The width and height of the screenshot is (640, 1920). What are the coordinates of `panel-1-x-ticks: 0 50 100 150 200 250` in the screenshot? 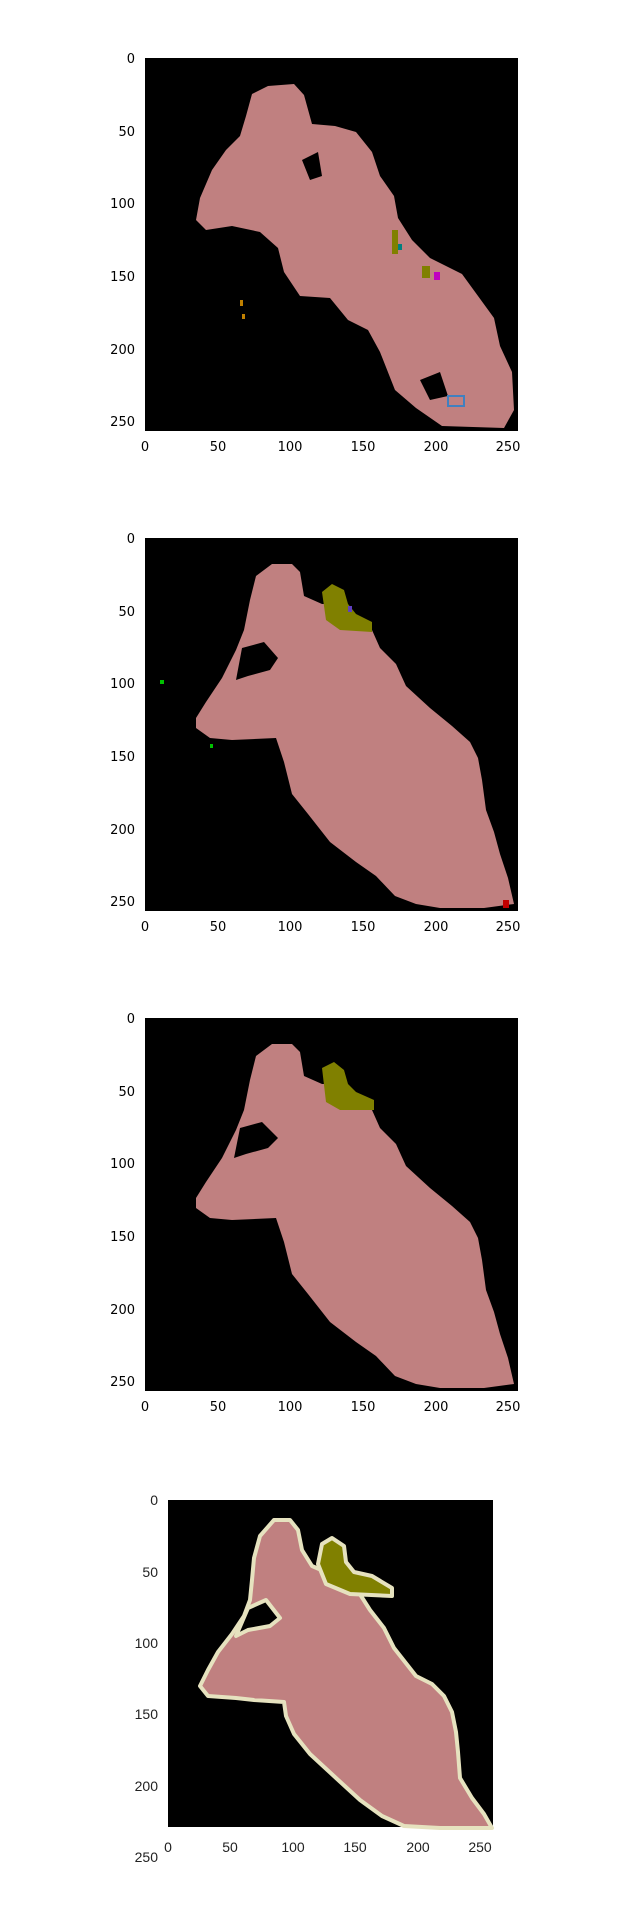 It's located at (331, 447).